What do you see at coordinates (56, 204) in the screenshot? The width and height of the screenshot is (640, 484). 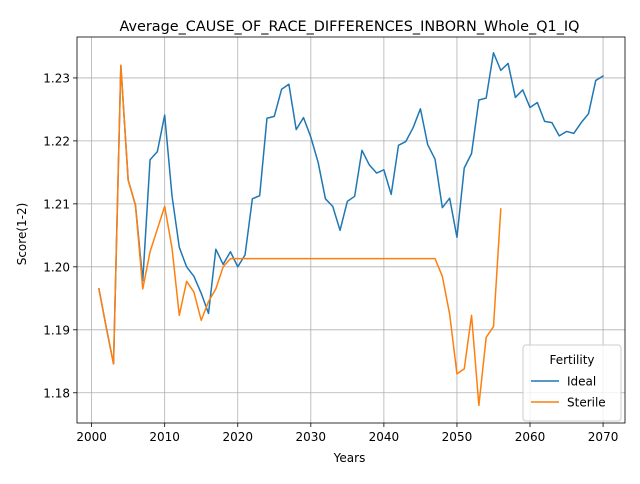 I see `y-tick-label: 1.21` at bounding box center [56, 204].